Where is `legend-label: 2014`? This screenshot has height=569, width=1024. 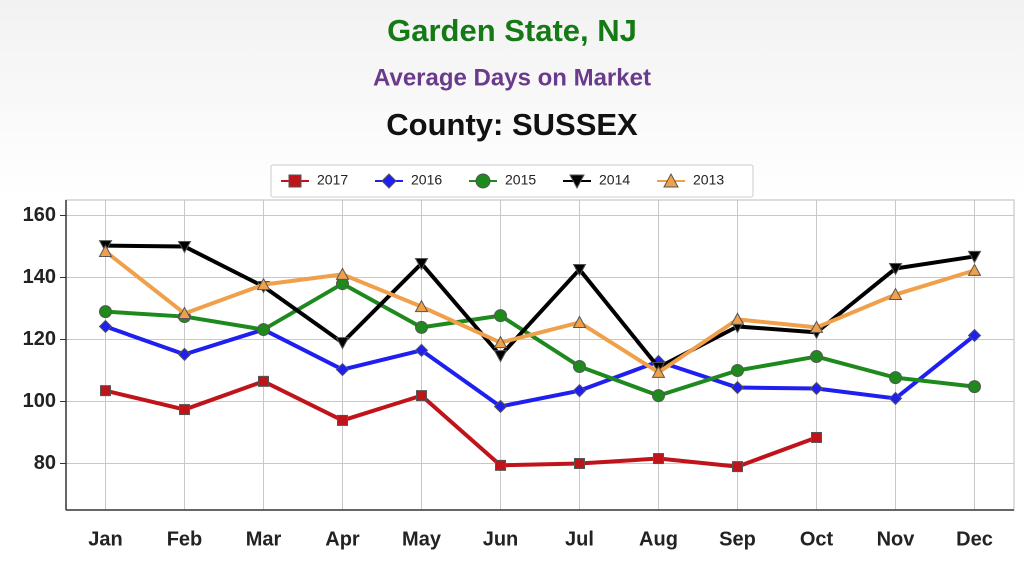 legend-label: 2014 is located at coordinates (614, 180).